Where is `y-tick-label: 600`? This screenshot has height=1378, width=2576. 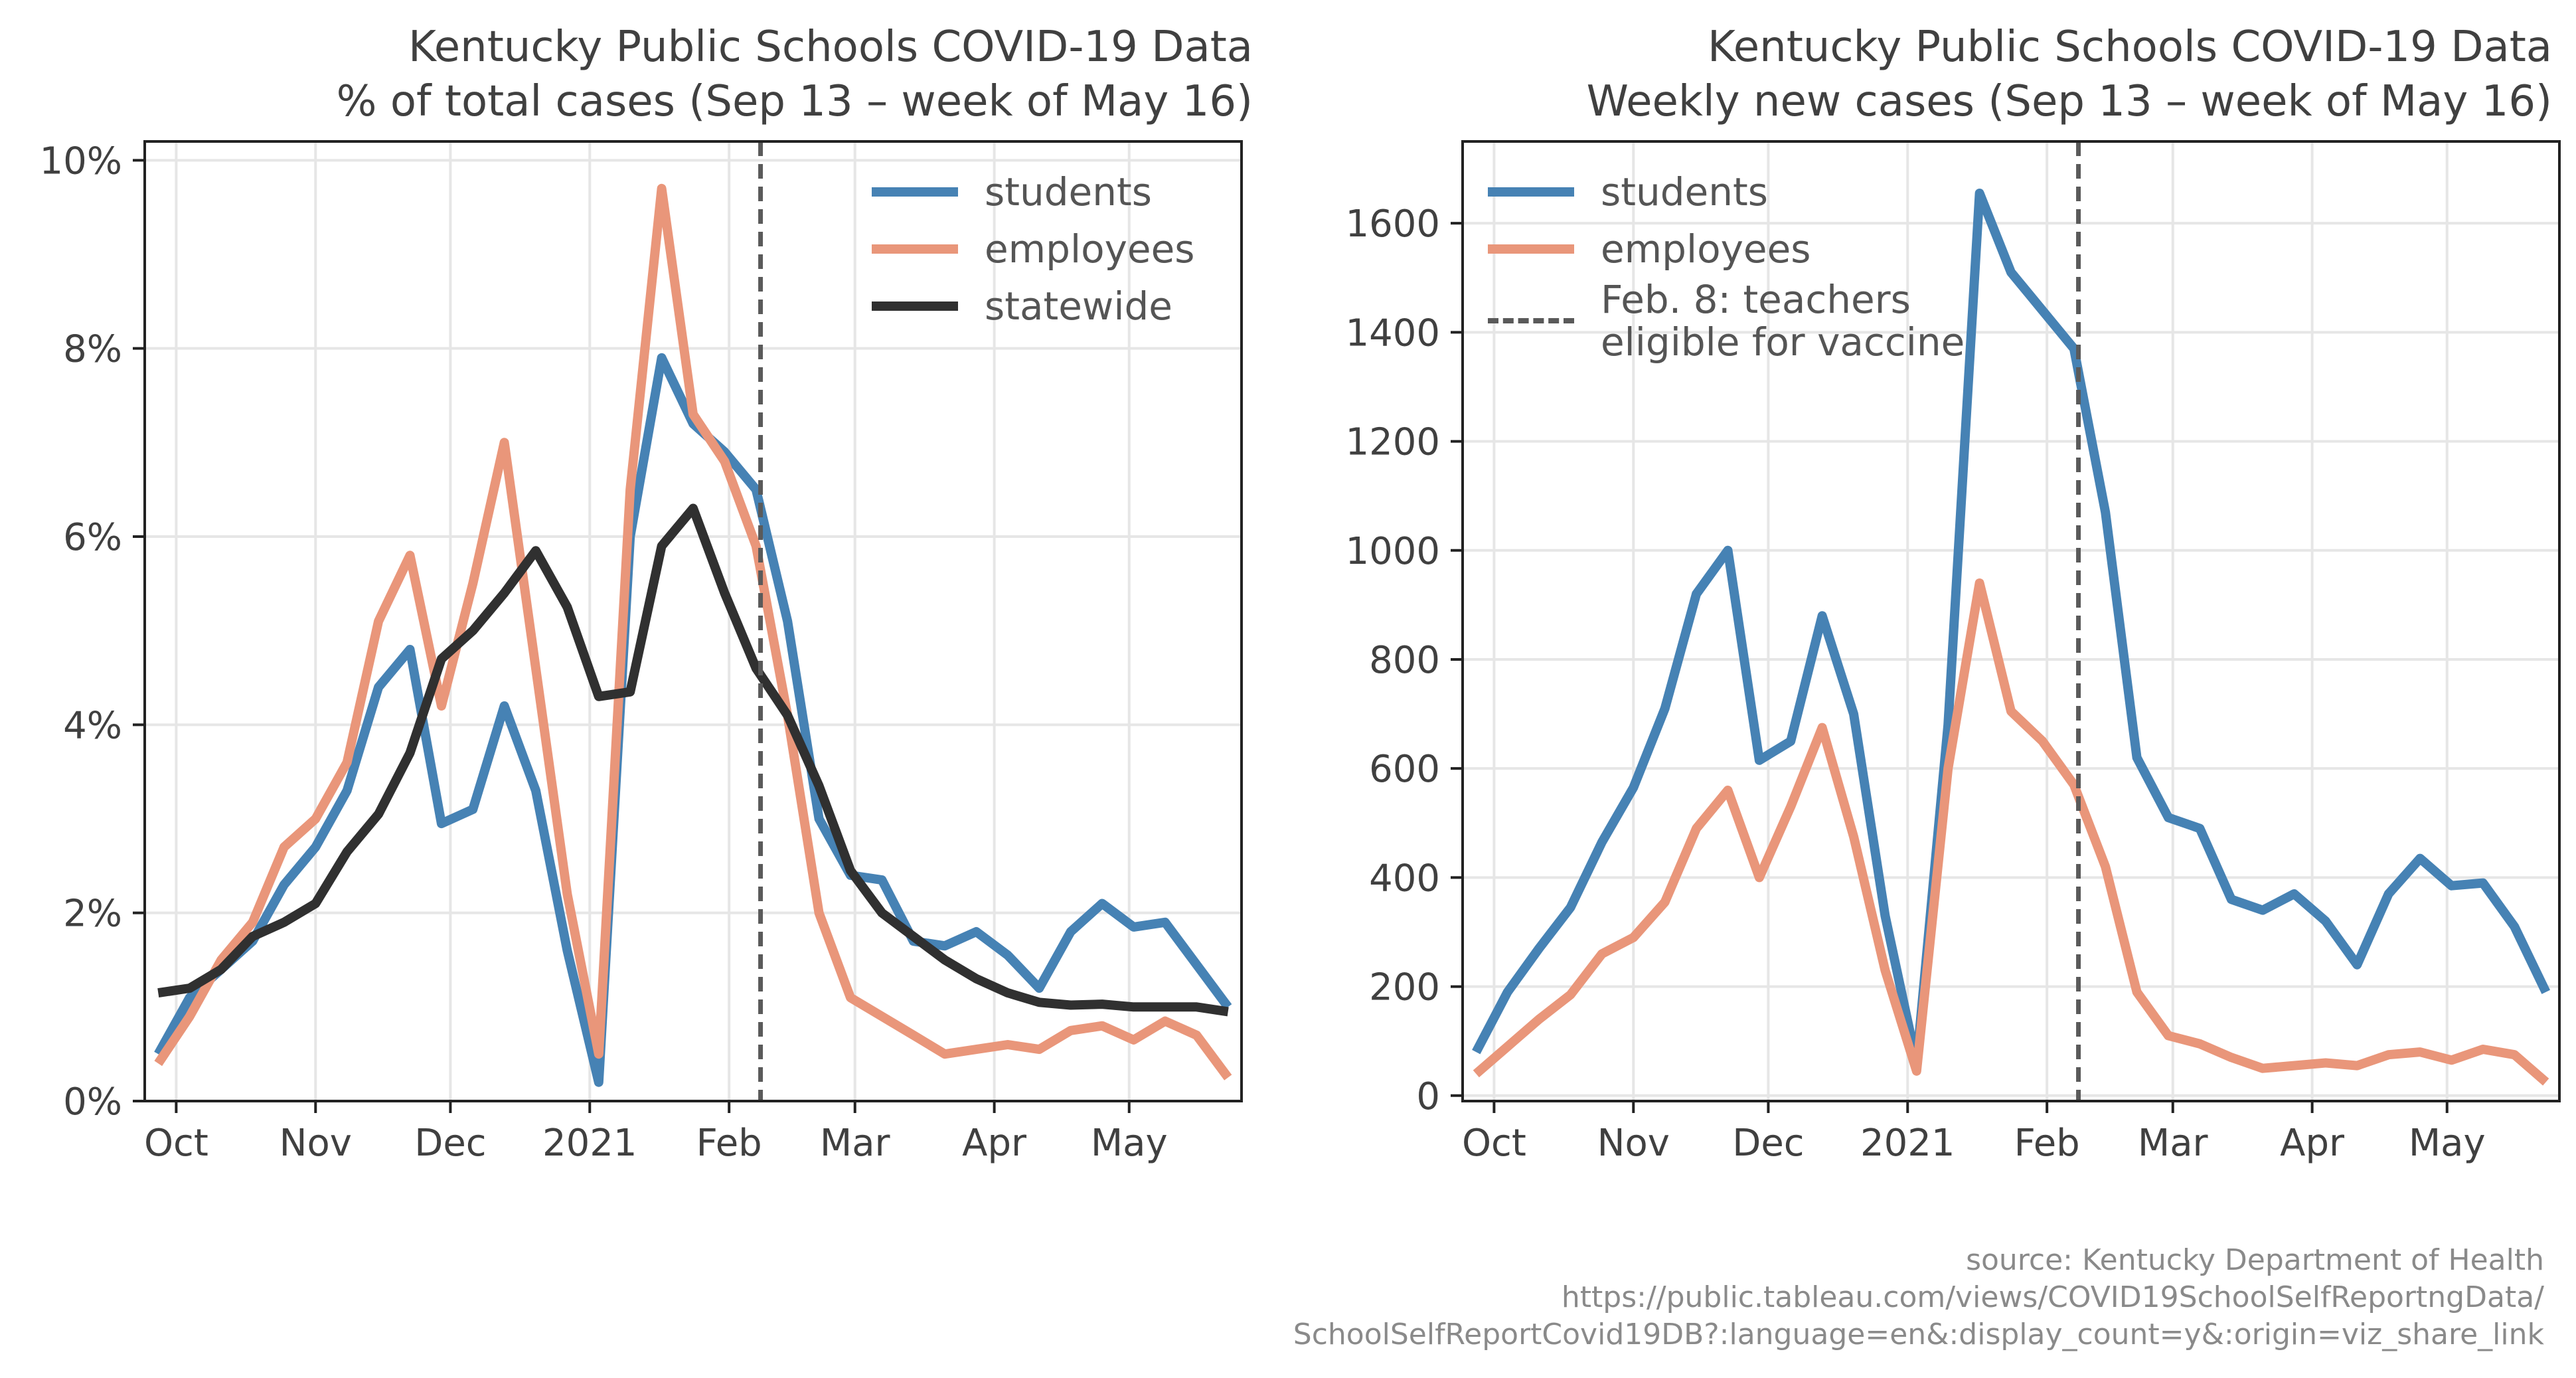 y-tick-label: 600 is located at coordinates (1404, 769).